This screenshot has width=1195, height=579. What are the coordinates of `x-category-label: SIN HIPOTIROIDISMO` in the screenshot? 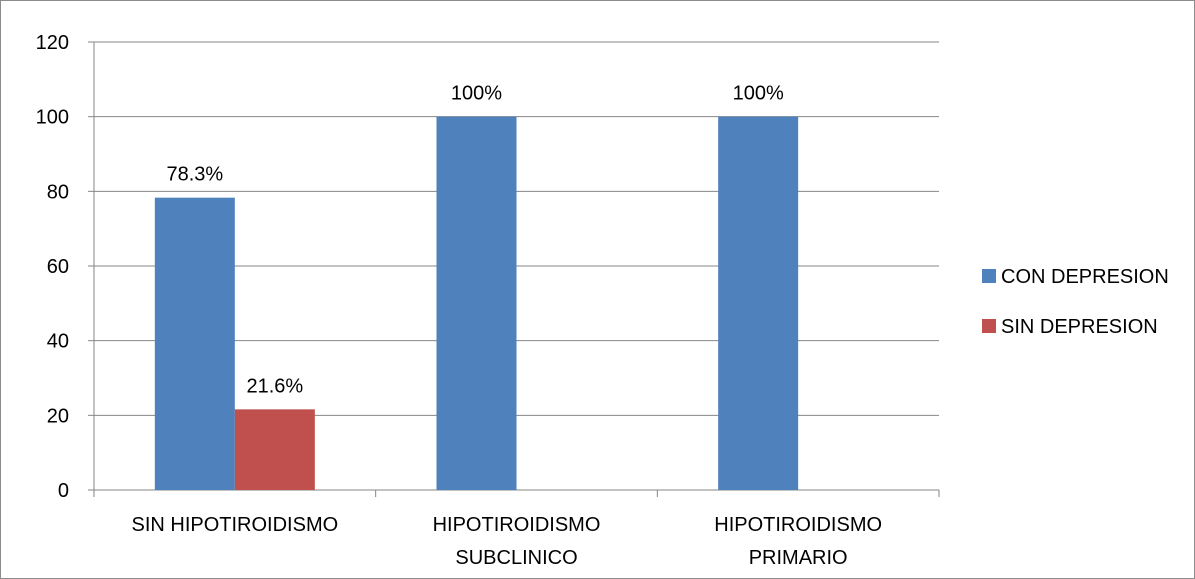 It's located at (234, 525).